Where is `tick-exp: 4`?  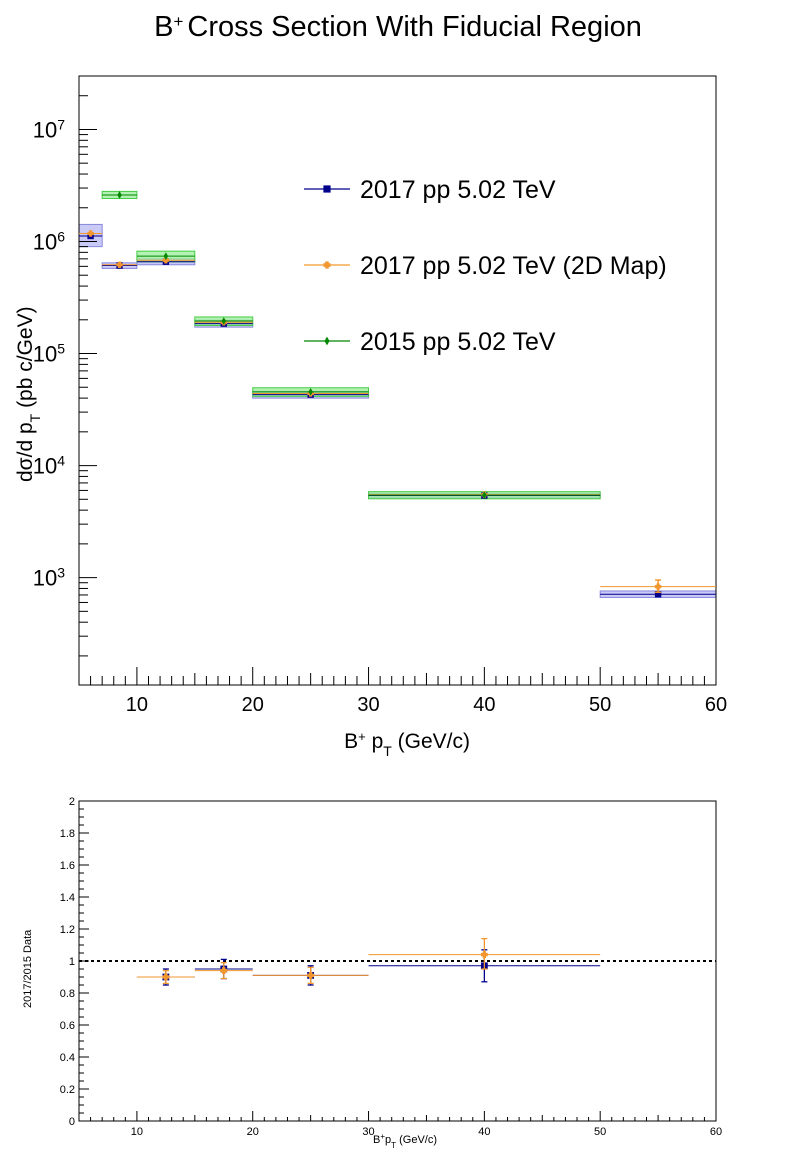
tick-exp: 4 is located at coordinates (61, 461).